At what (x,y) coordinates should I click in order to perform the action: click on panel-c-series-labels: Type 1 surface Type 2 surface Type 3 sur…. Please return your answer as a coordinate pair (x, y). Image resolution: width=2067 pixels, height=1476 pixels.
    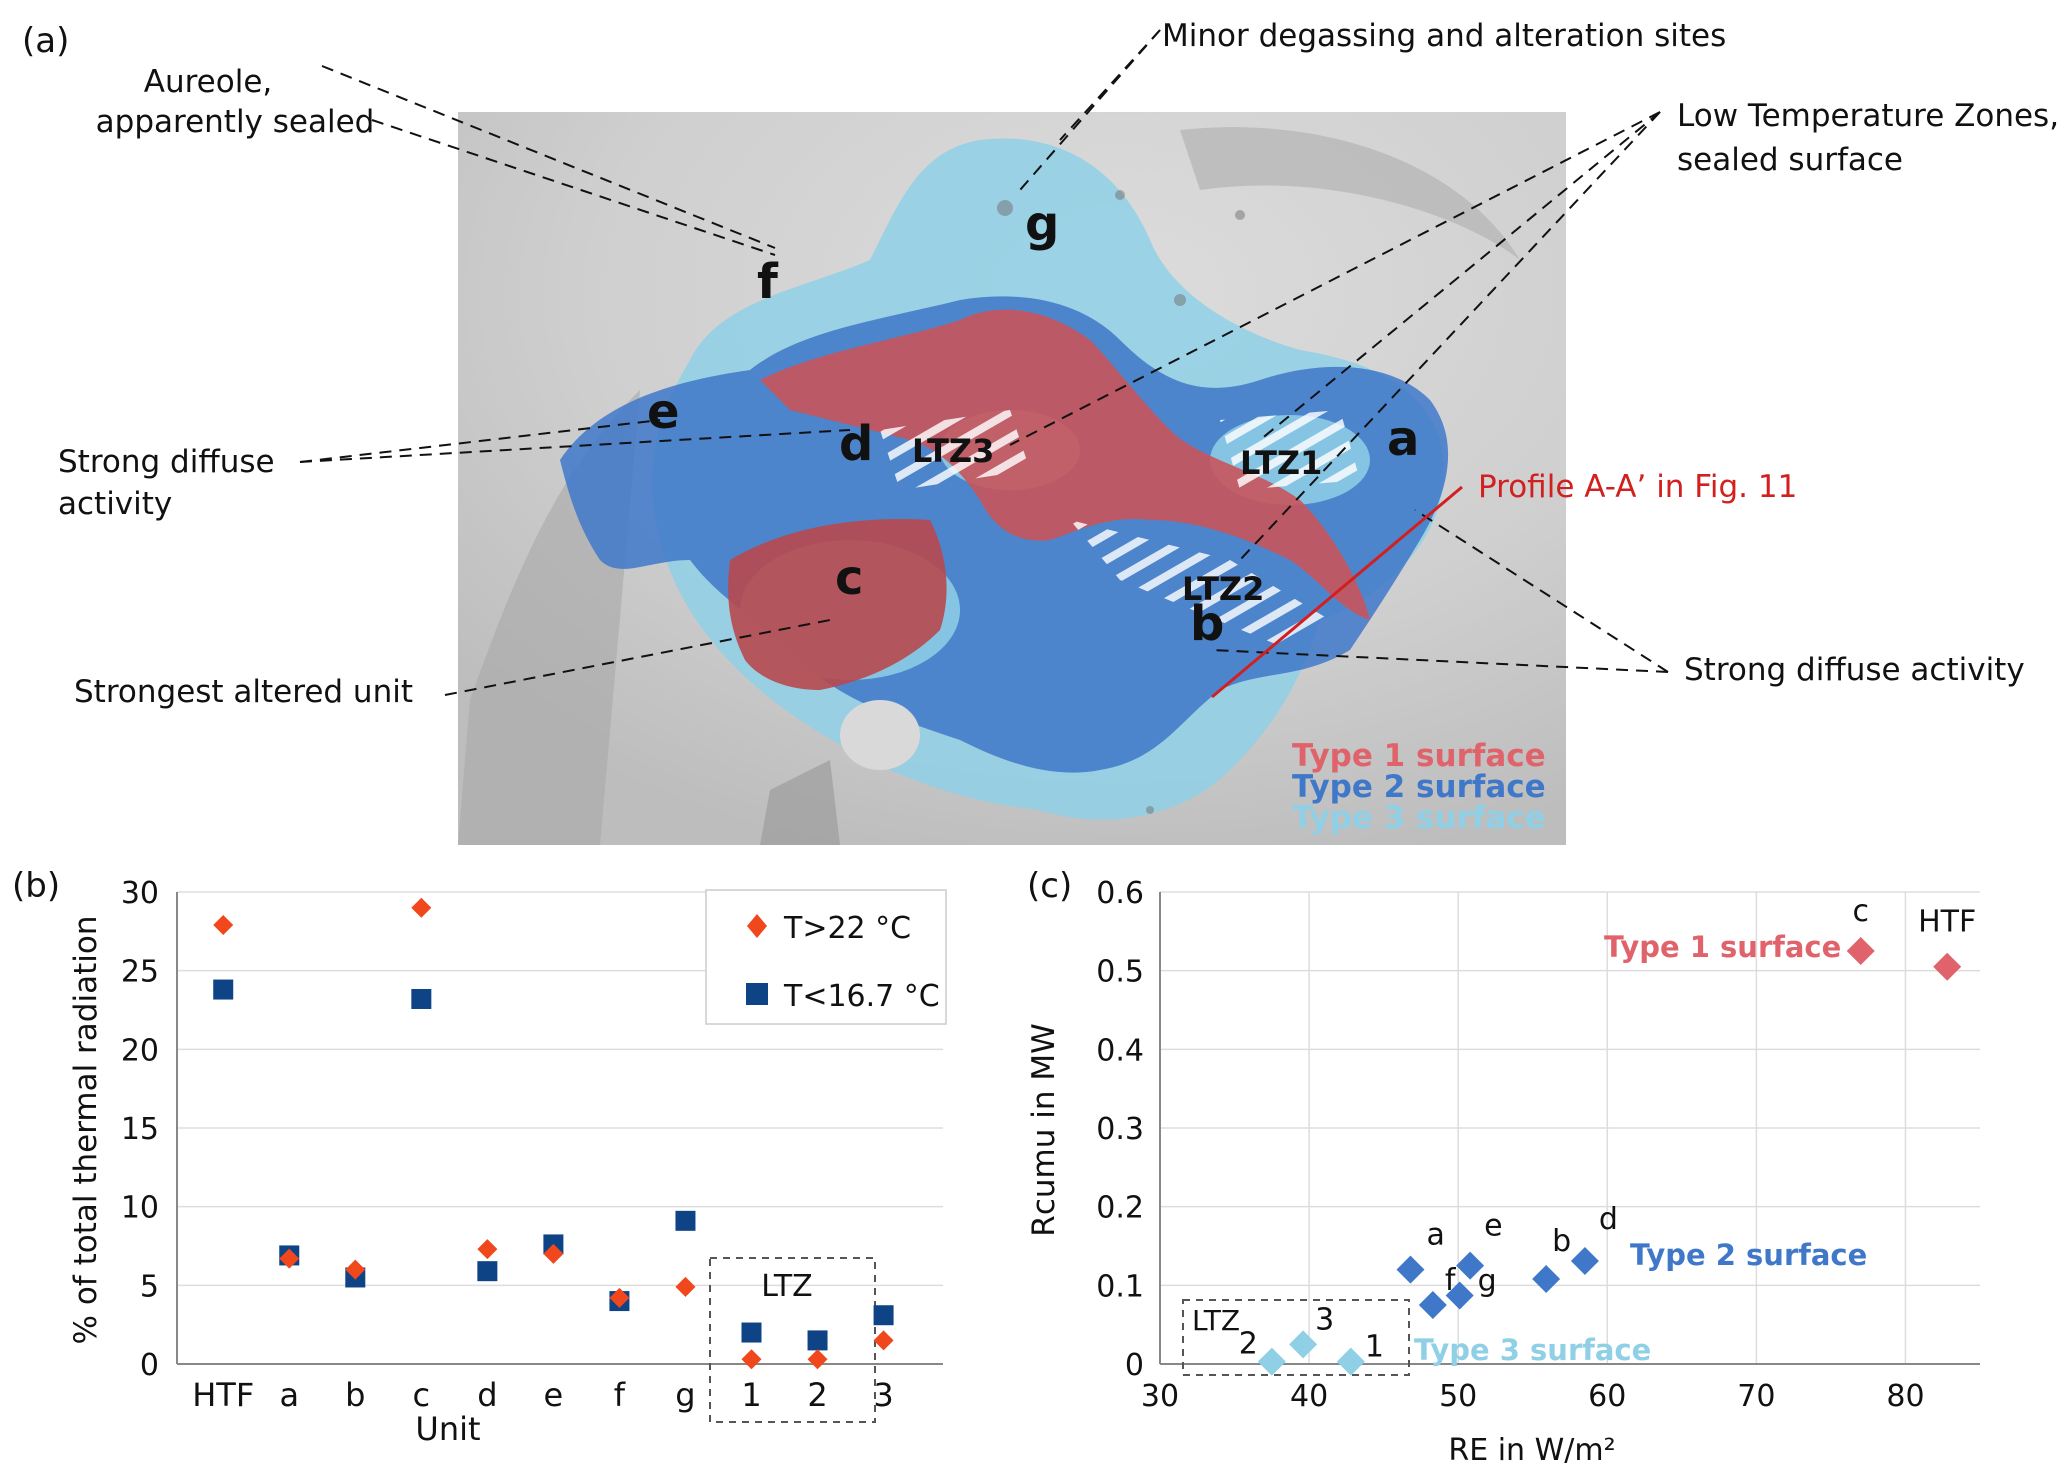
    Looking at the image, I should click on (1640, 1148).